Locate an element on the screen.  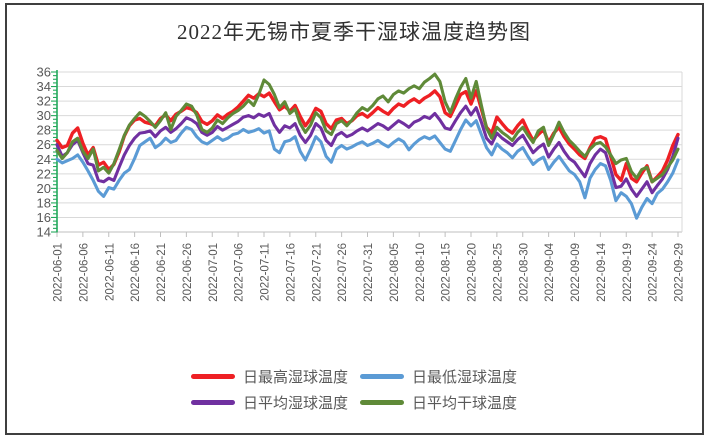
x-tick-label: 2022-09-14 is located at coordinates (602, 271).